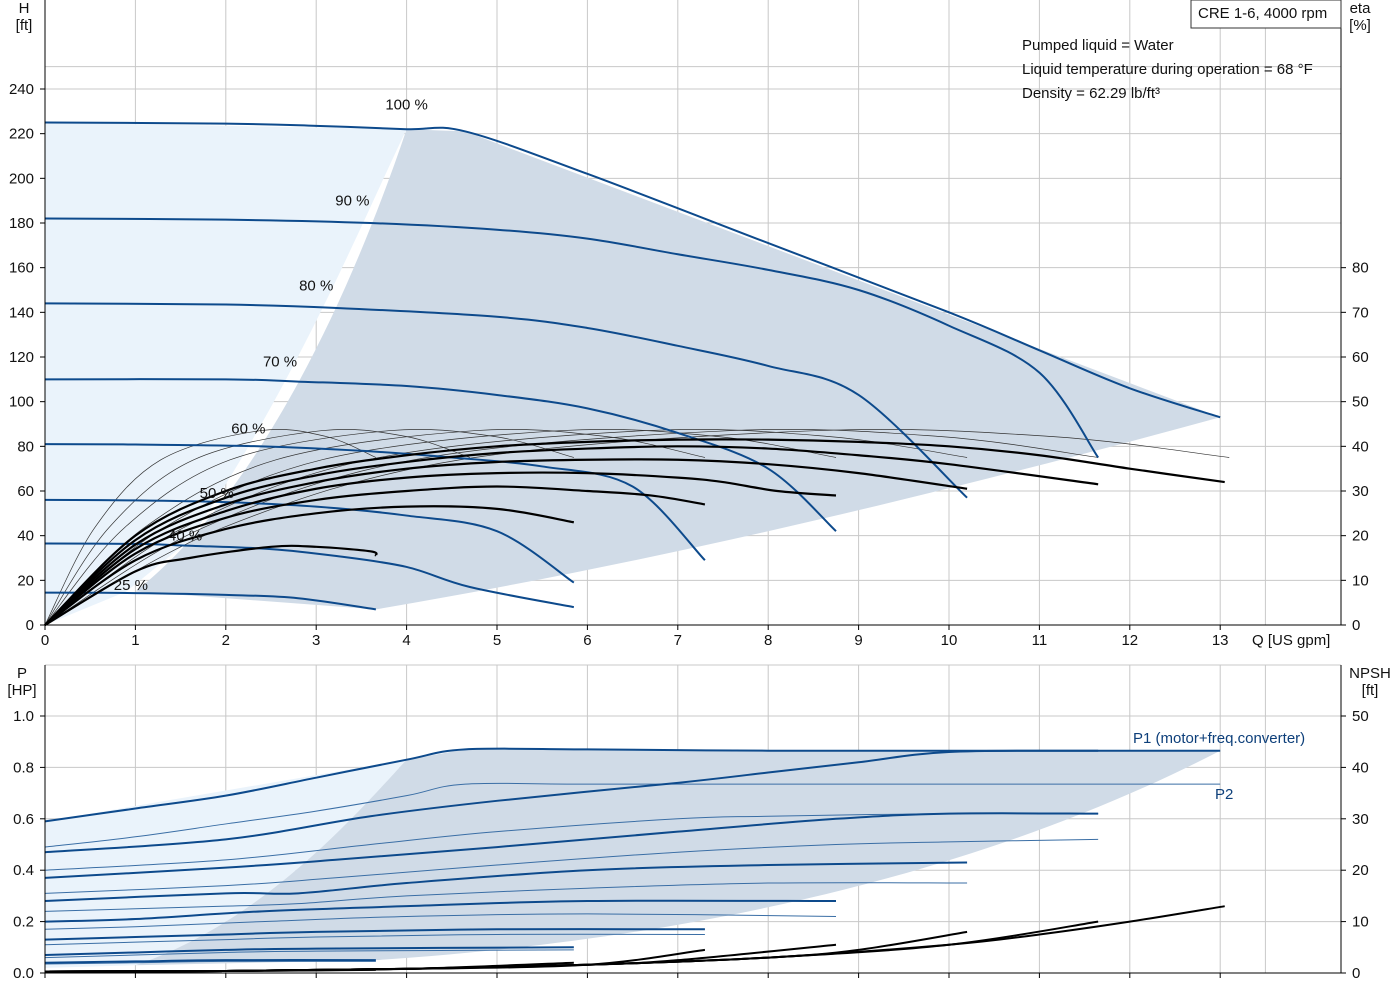  I want to click on p2-series-label: P2, so click(1224, 794).